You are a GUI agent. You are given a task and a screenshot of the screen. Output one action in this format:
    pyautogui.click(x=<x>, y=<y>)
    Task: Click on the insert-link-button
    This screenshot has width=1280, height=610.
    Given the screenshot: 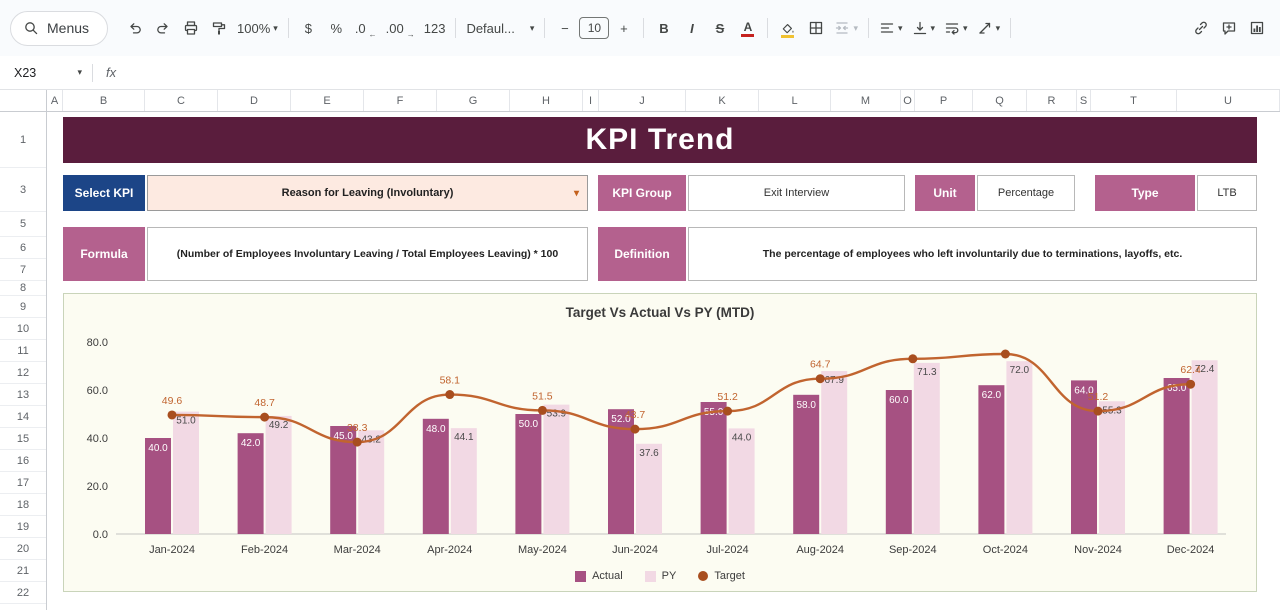 What is the action you would take?
    pyautogui.click(x=1200, y=28)
    